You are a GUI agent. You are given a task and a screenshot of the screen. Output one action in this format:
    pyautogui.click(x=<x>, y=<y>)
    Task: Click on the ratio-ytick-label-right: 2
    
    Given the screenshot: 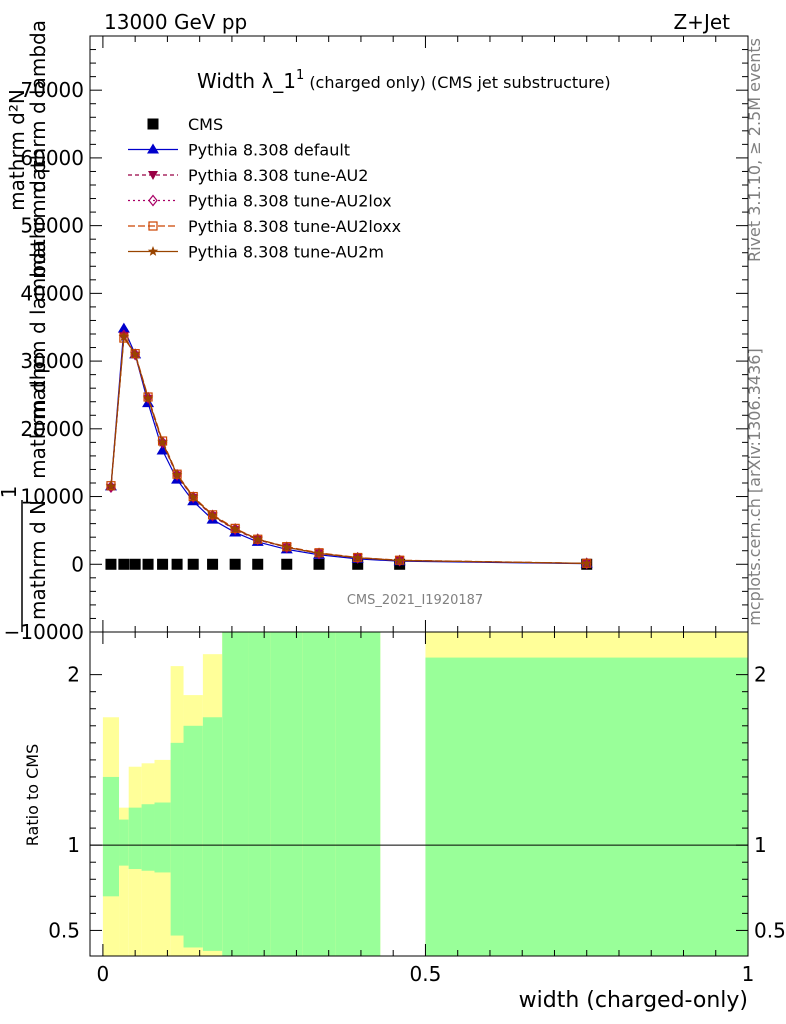 What is the action you would take?
    pyautogui.click(x=760, y=675)
    